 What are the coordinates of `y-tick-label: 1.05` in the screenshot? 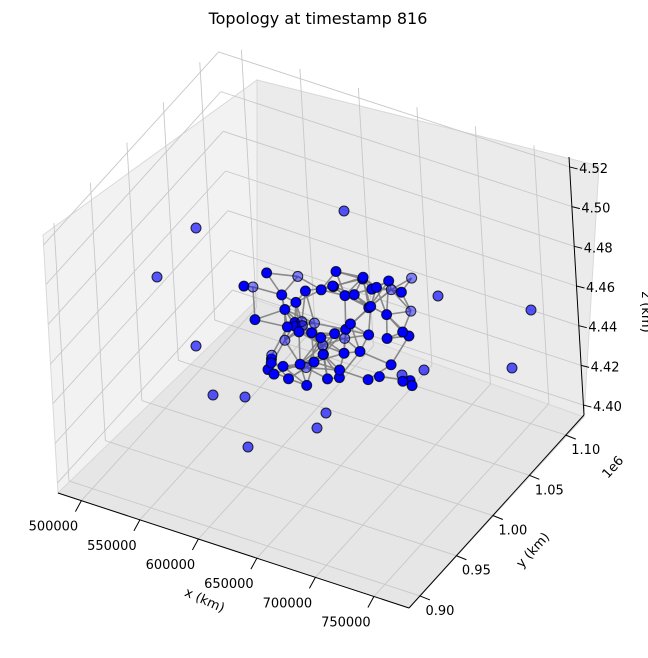 It's located at (549, 490).